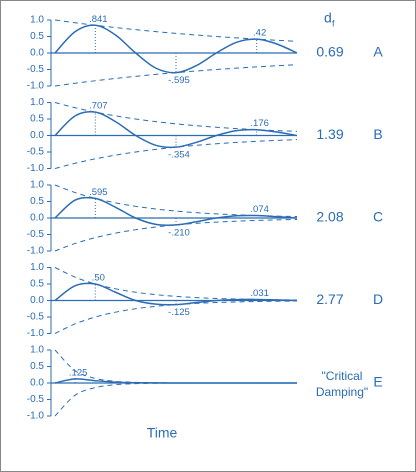 The image size is (416, 472). I want to click on column-header: d, so click(328, 18).